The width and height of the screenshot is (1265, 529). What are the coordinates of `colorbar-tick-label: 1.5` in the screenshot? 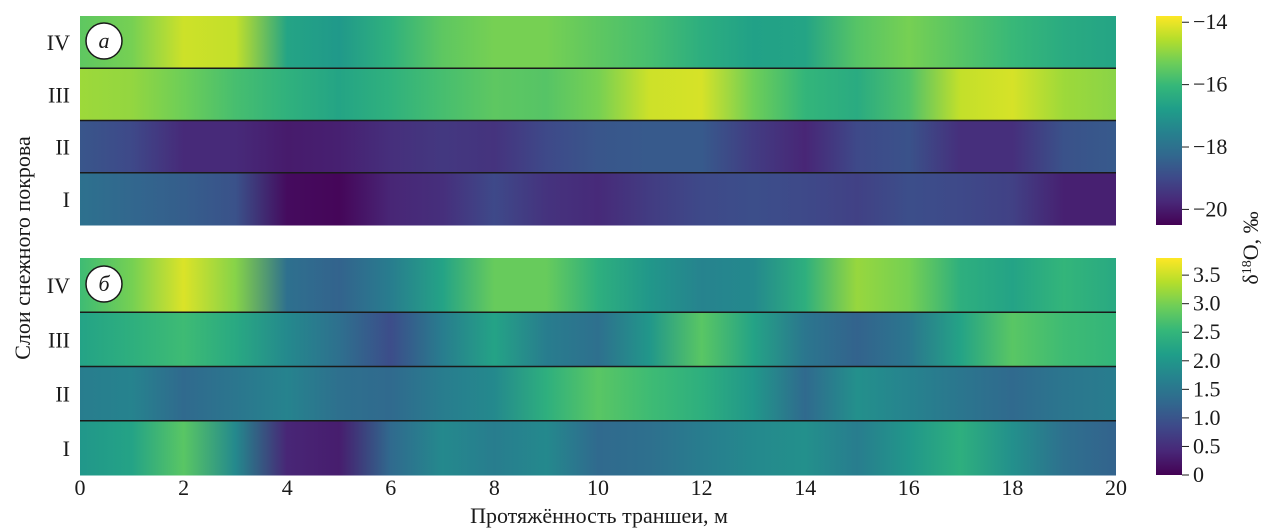 It's located at (1207, 388).